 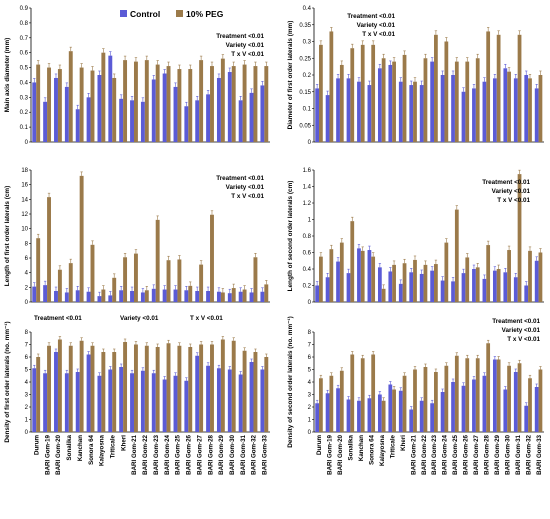 What do you see at coordinates (167, 454) in the screenshot?
I see `category-label: BARI Gom-24` at bounding box center [167, 454].